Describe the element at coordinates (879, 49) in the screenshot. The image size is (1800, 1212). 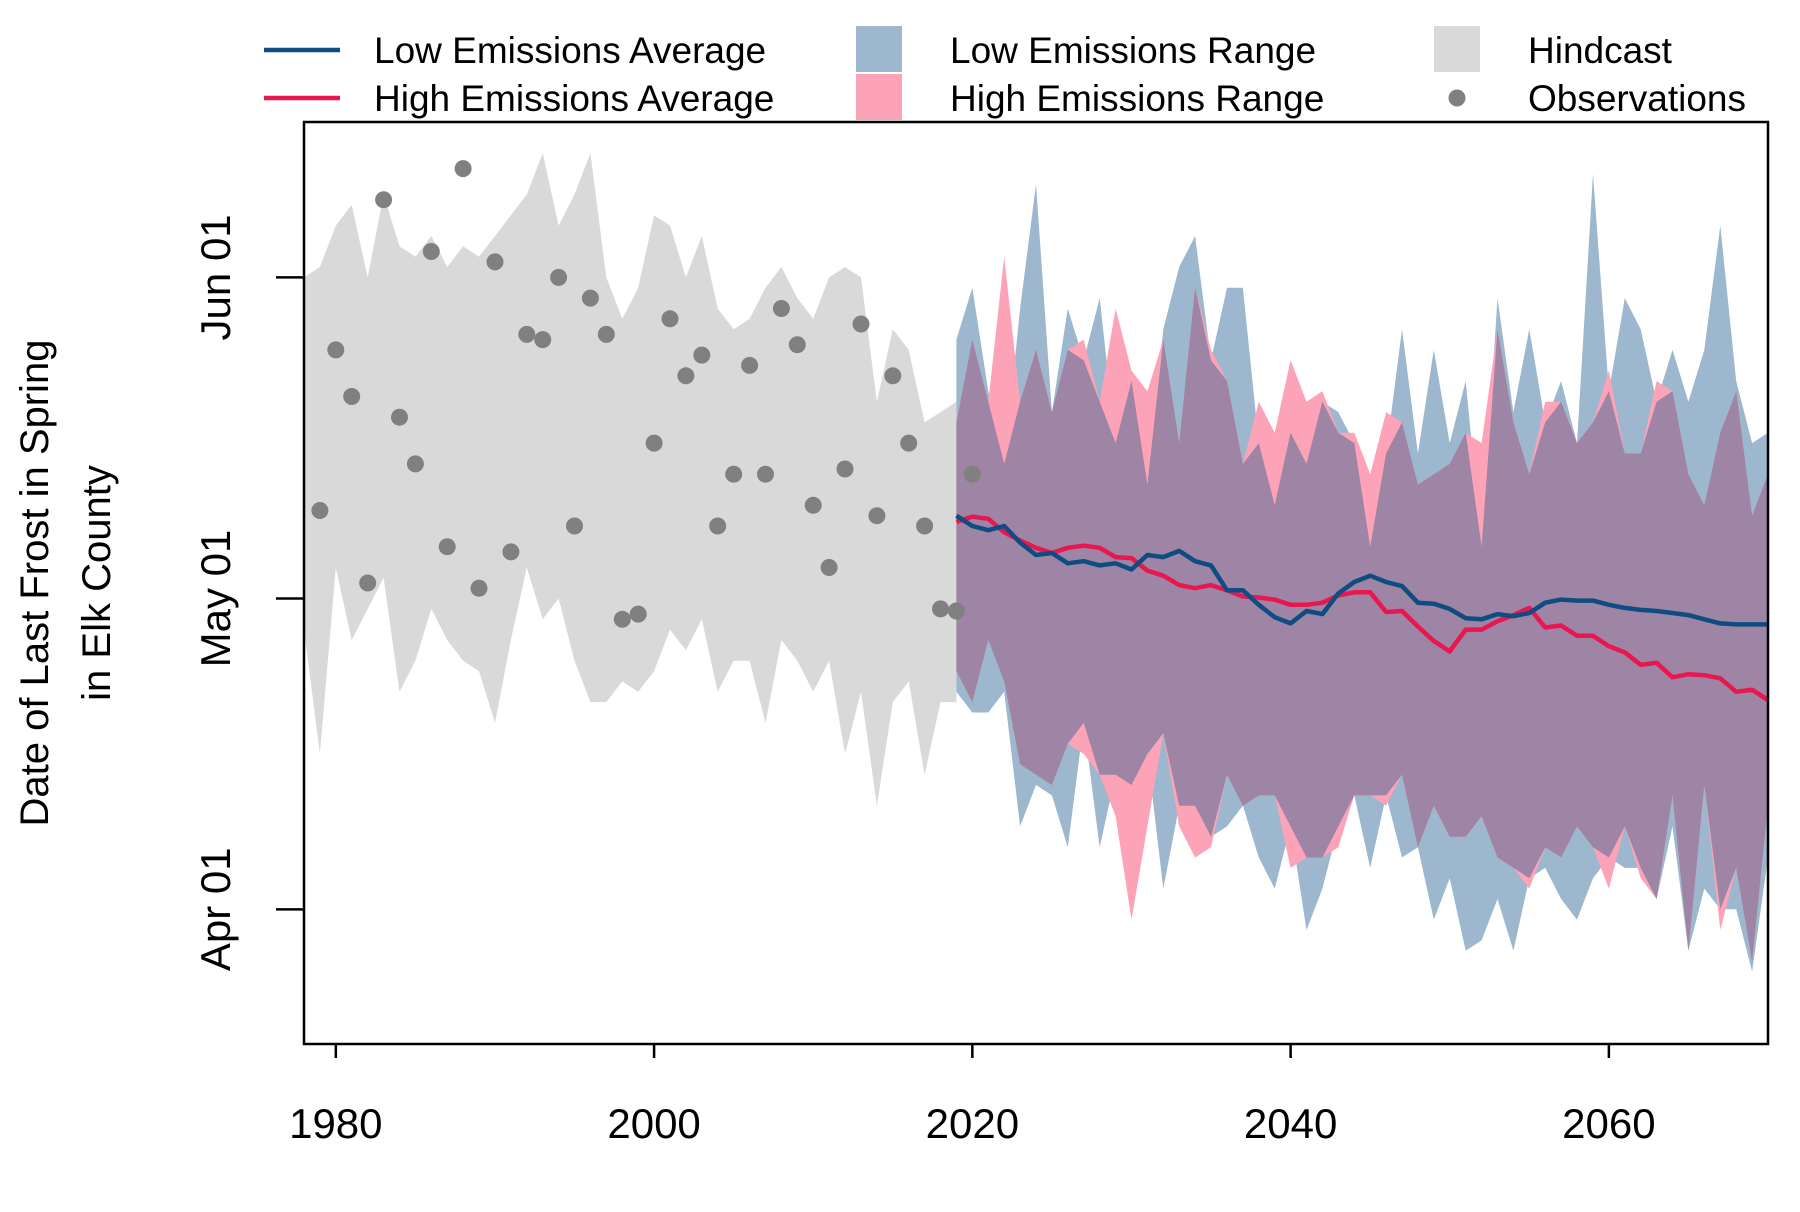
I see `legend-swatch-low-range` at that location.